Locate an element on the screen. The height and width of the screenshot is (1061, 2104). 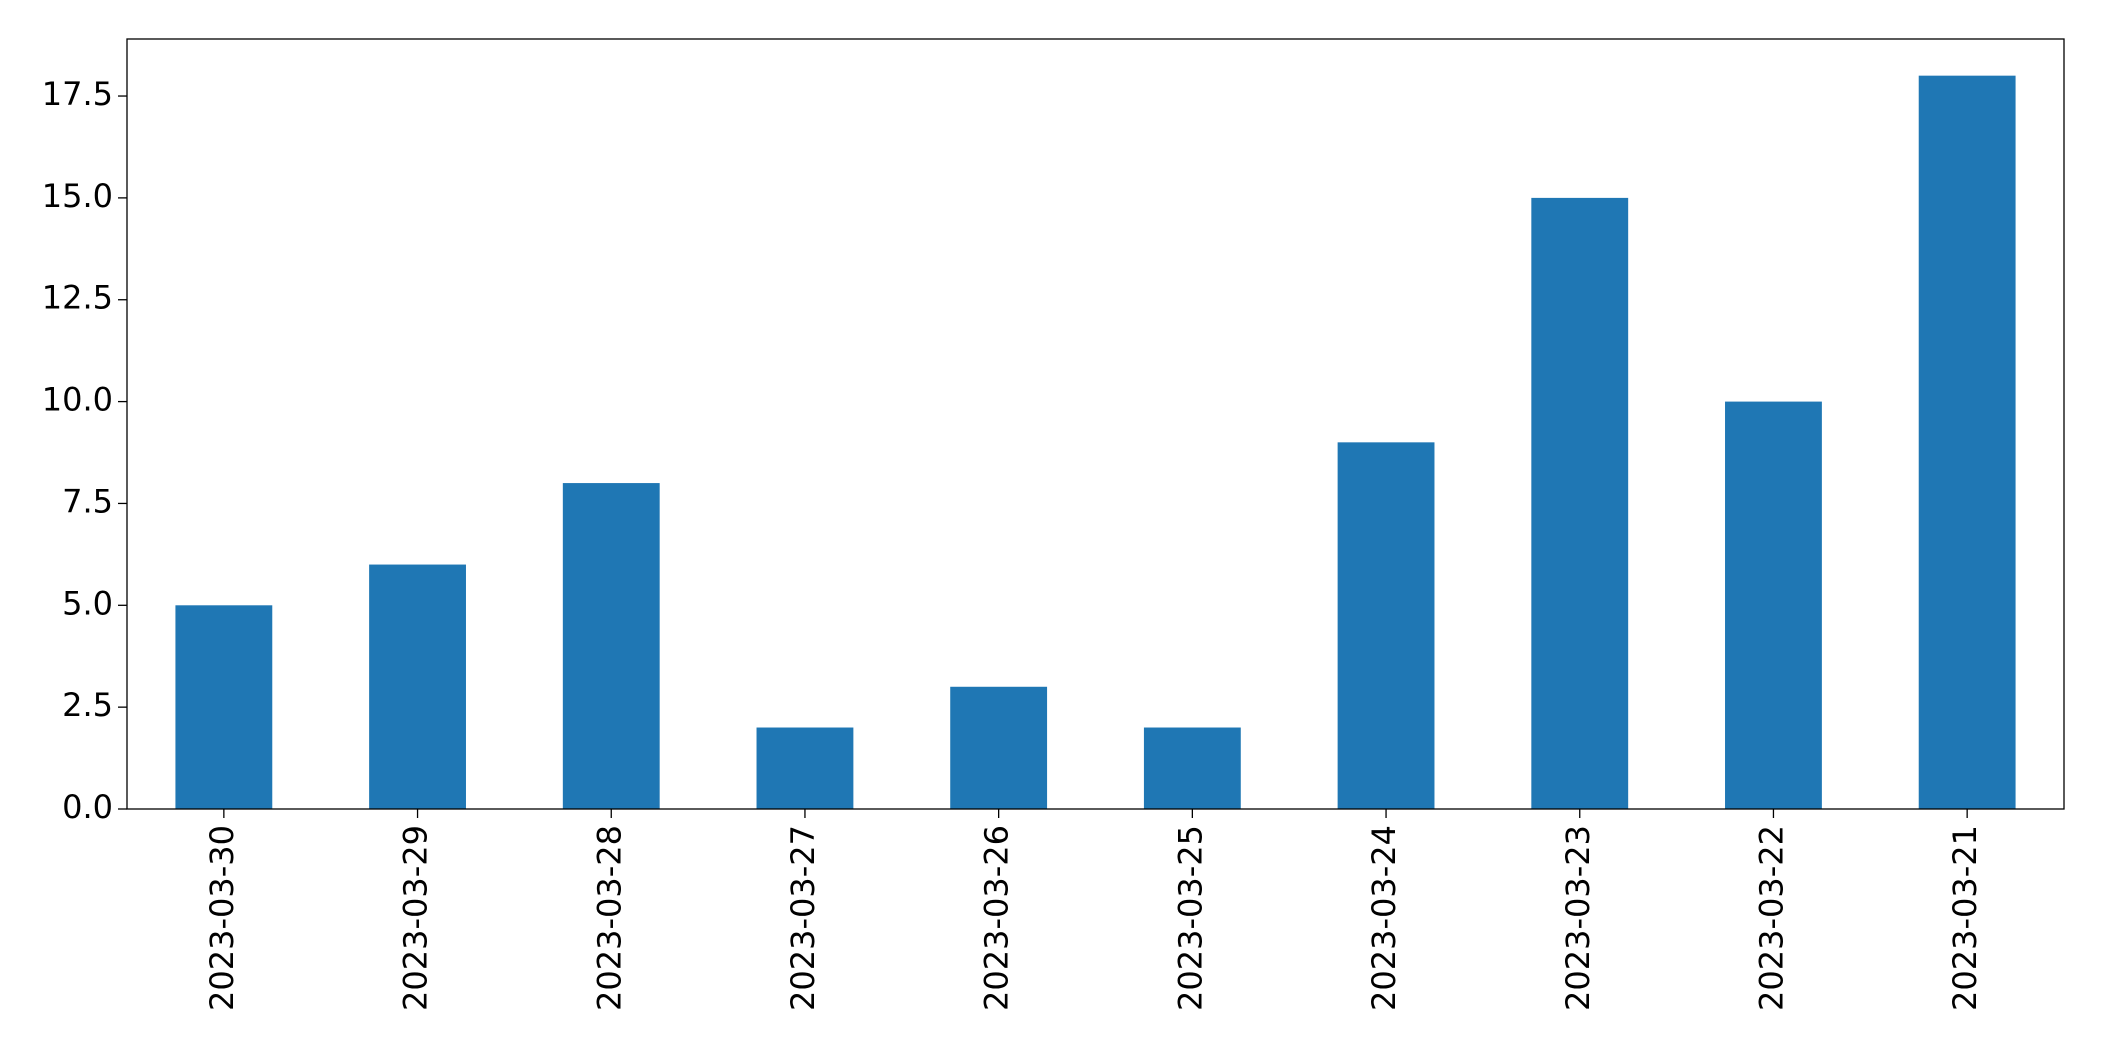
y-tick-label: 15.0 is located at coordinates (77, 196).